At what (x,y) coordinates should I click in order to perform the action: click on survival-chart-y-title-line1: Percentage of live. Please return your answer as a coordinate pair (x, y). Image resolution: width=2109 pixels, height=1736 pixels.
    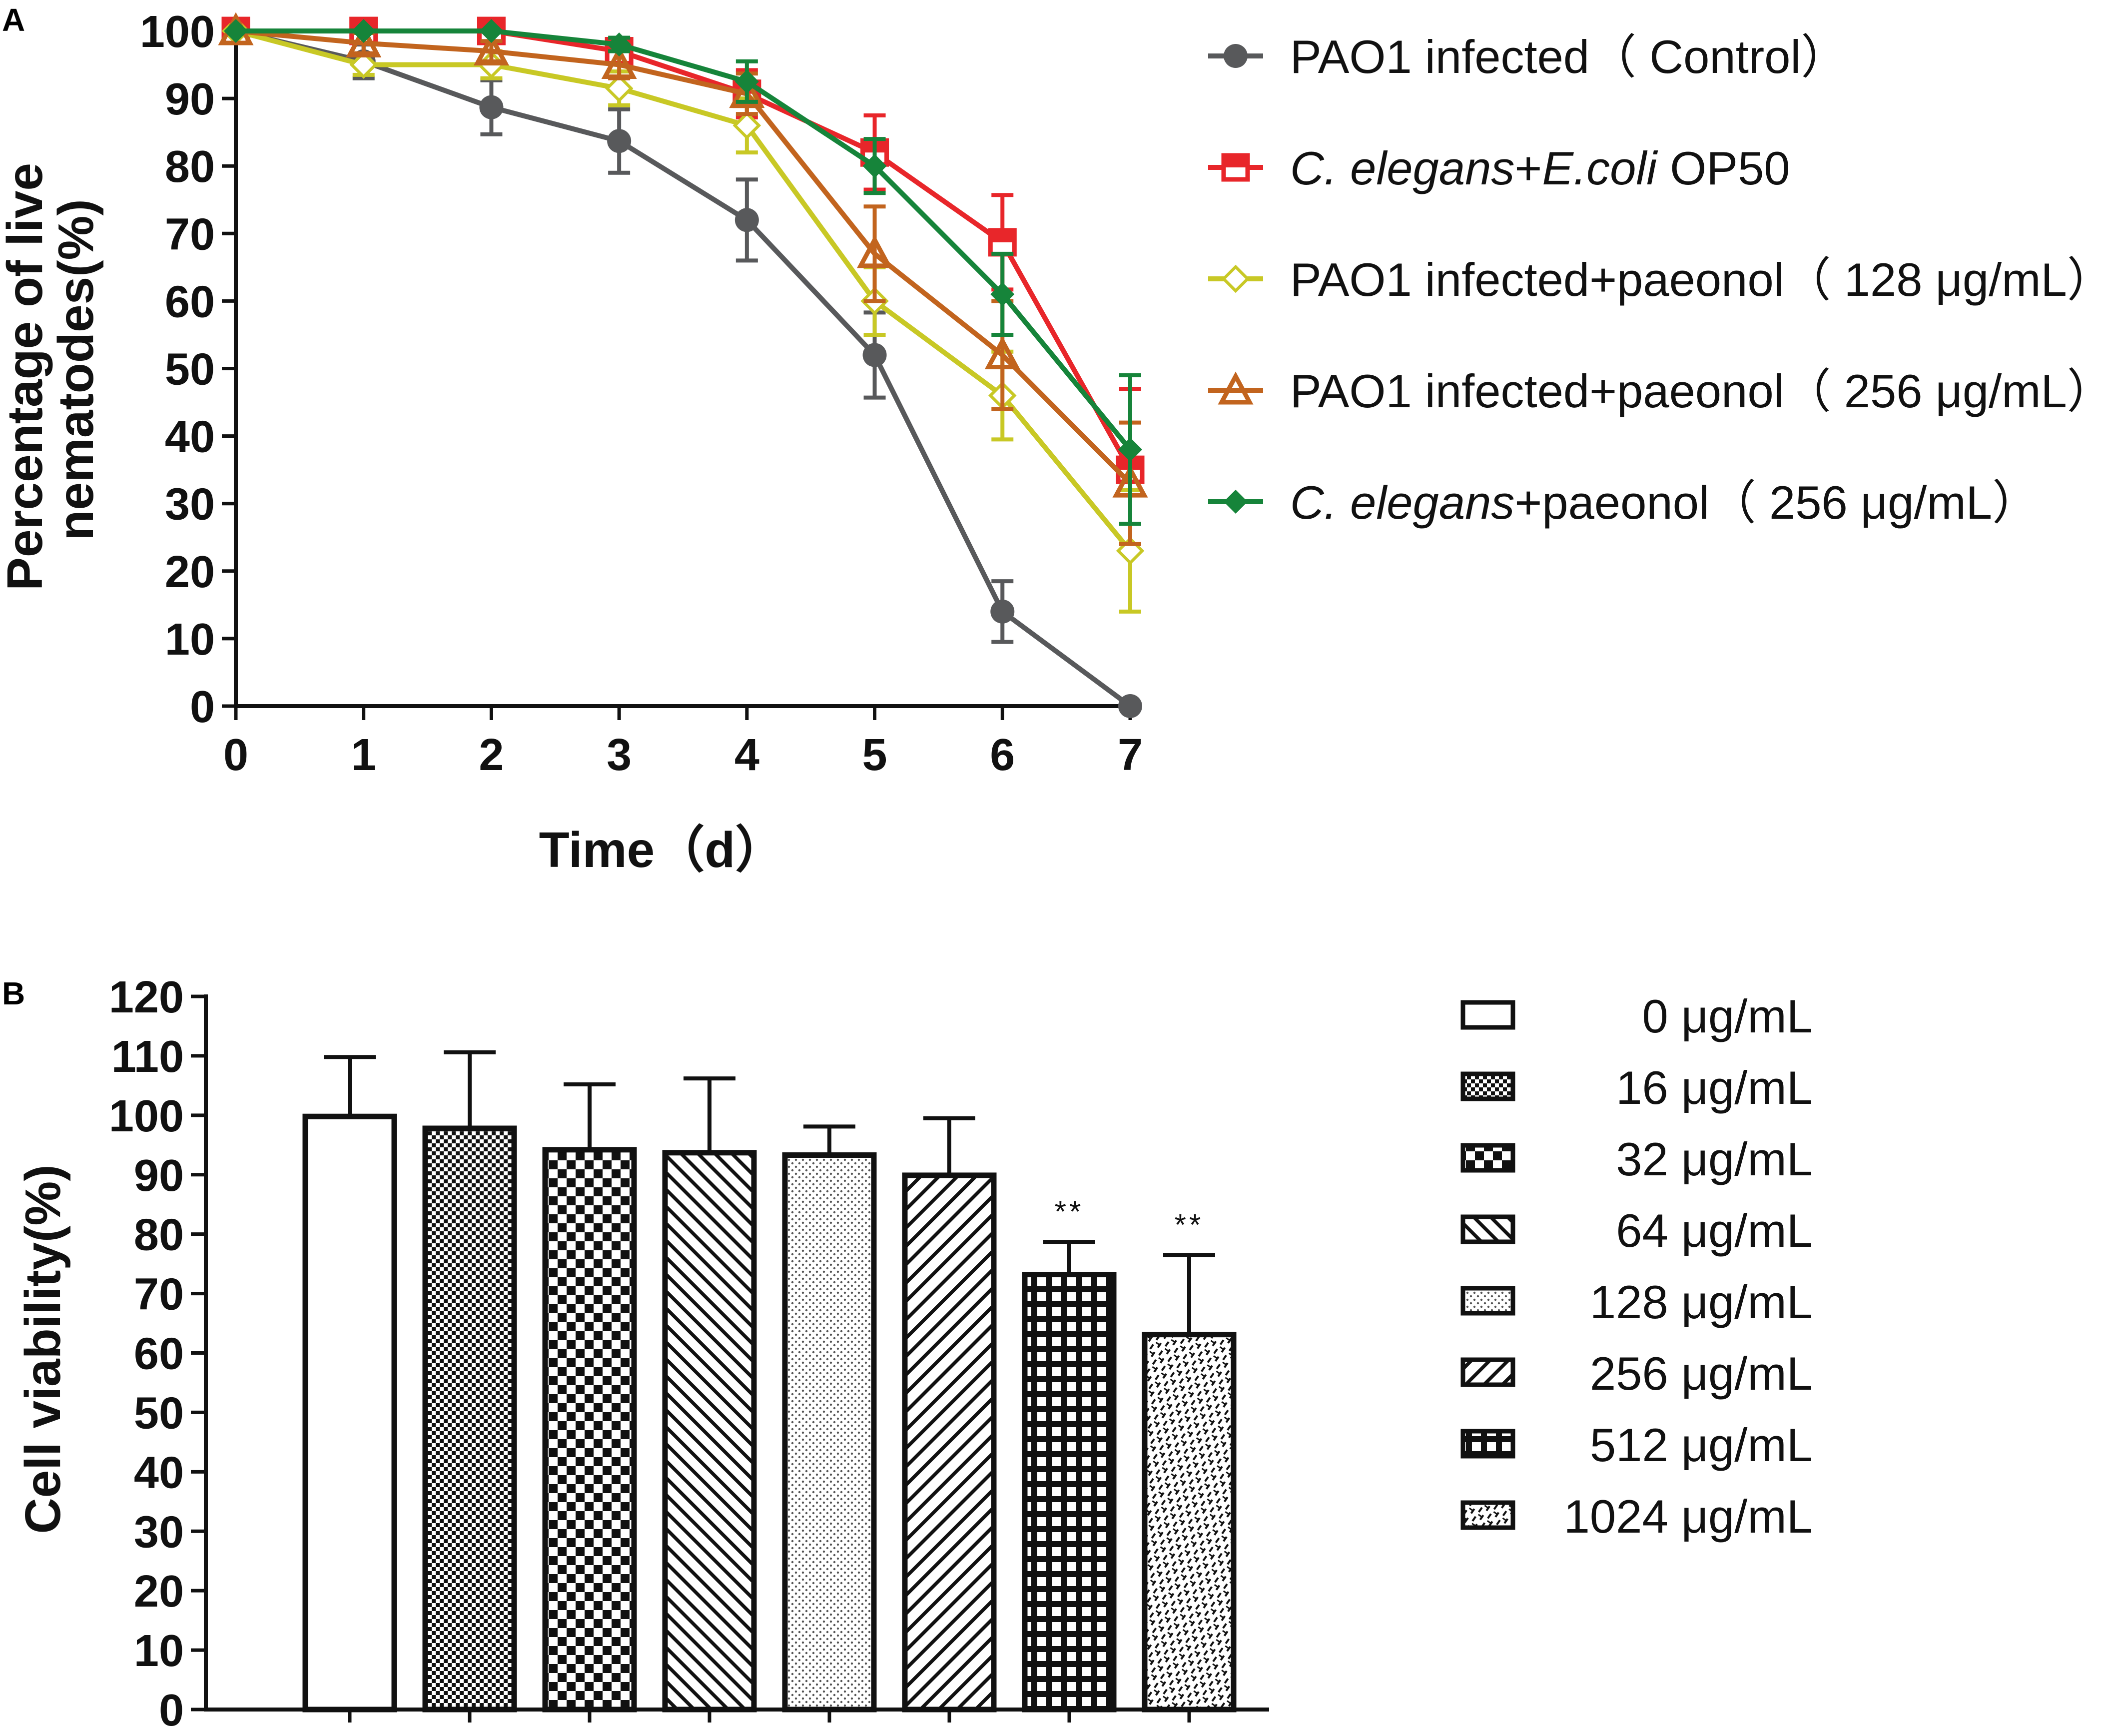
    Looking at the image, I should click on (27, 377).